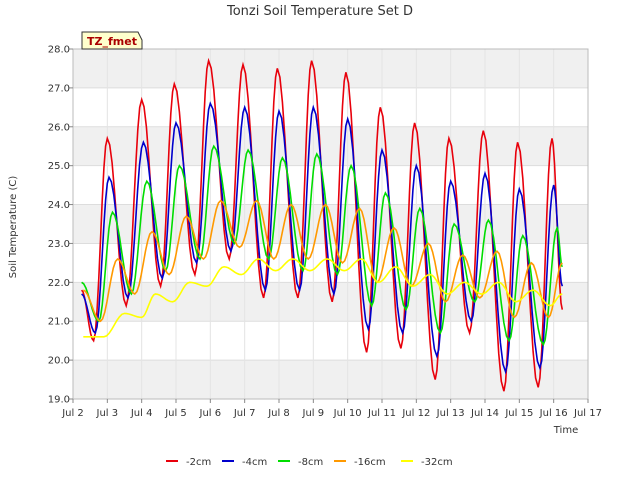  I want to click on y-tick-label: 24.0, so click(59, 205).